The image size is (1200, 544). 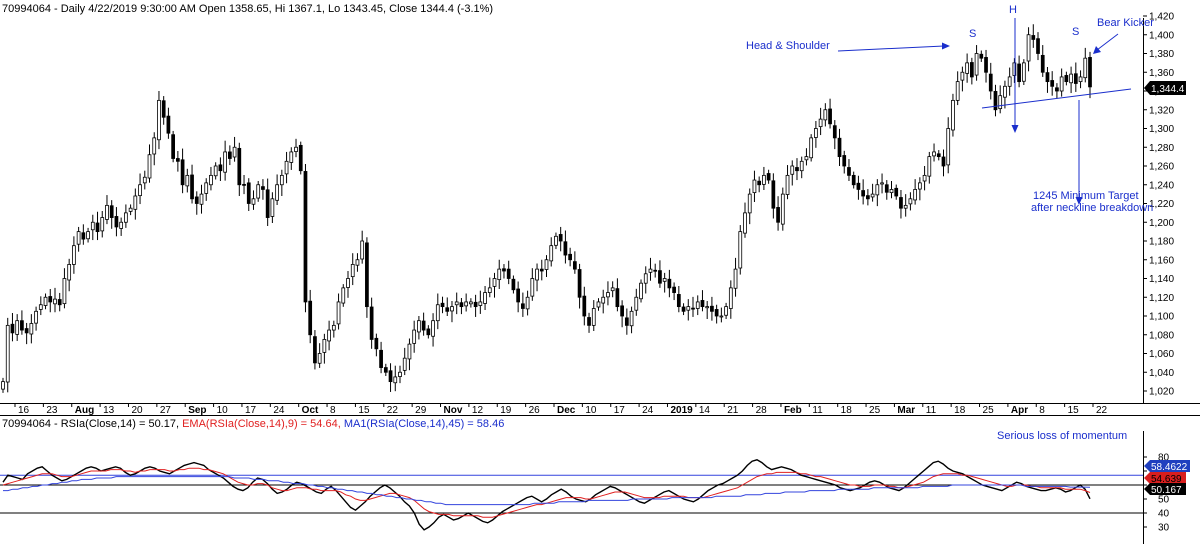 I want to click on rsi-value-badge-bg, so click(x=1165, y=489).